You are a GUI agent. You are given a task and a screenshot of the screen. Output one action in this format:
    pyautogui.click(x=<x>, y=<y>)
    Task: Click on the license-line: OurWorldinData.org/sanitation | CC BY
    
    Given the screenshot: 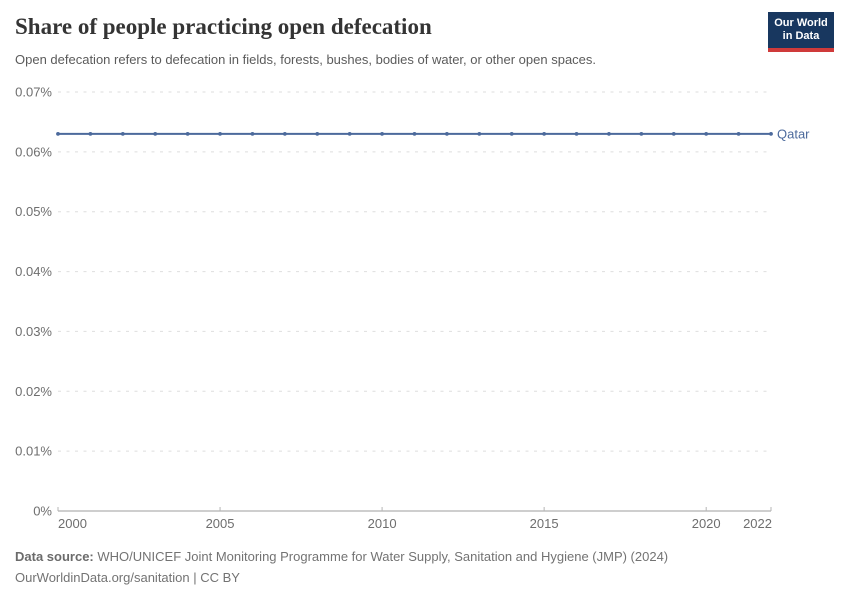 What is the action you would take?
    pyautogui.click(x=127, y=577)
    